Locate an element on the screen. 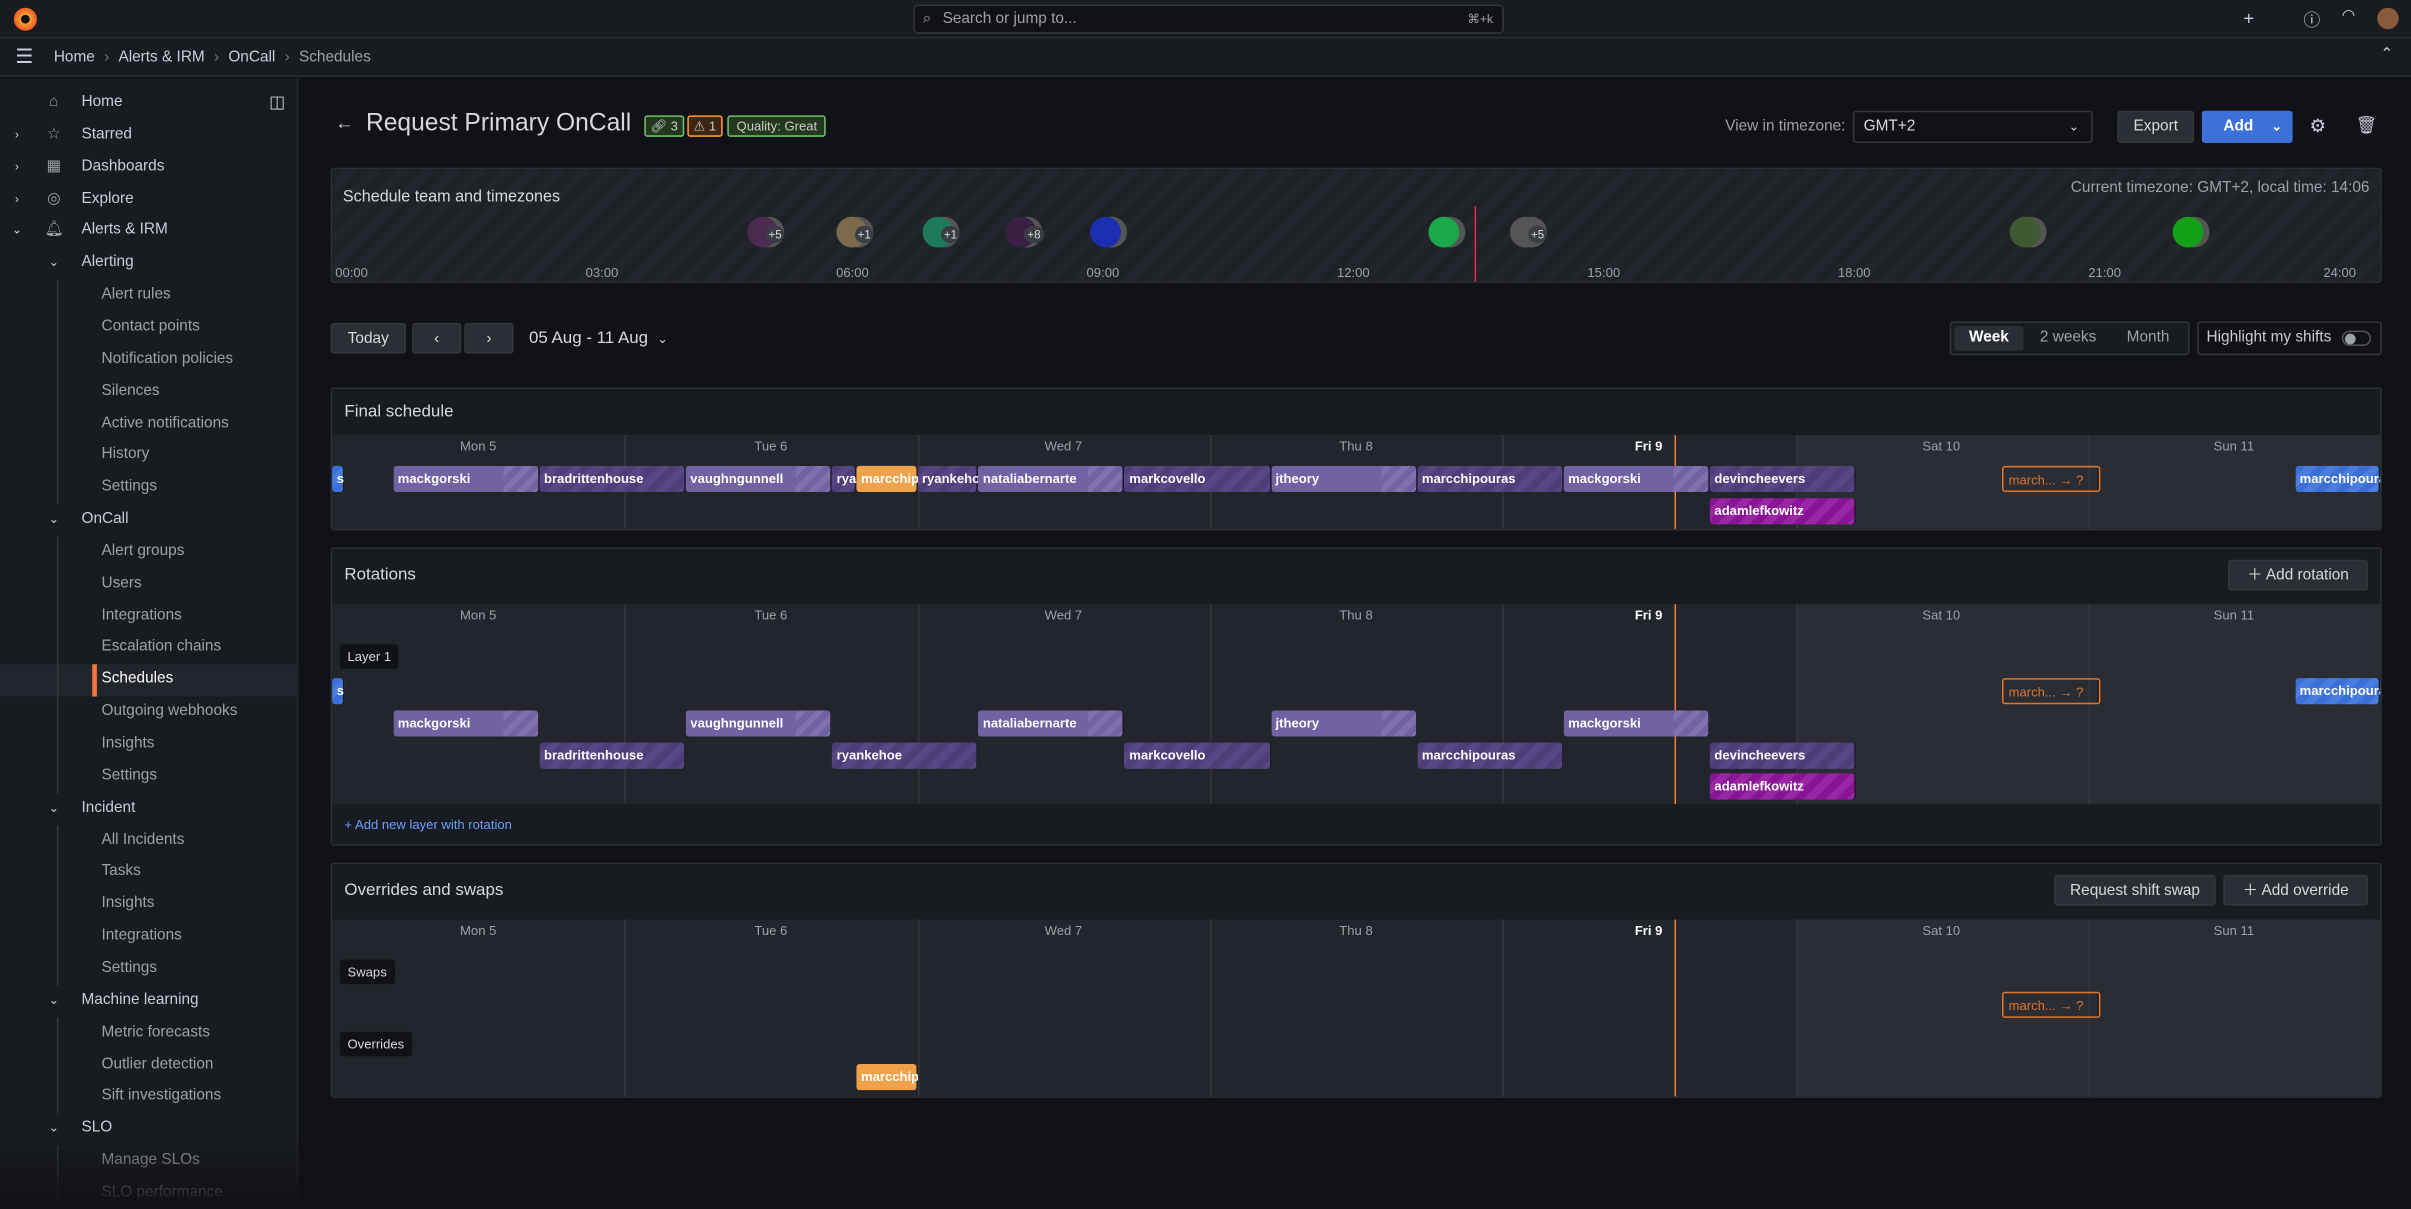  crumb-home: Home is located at coordinates (74, 58).